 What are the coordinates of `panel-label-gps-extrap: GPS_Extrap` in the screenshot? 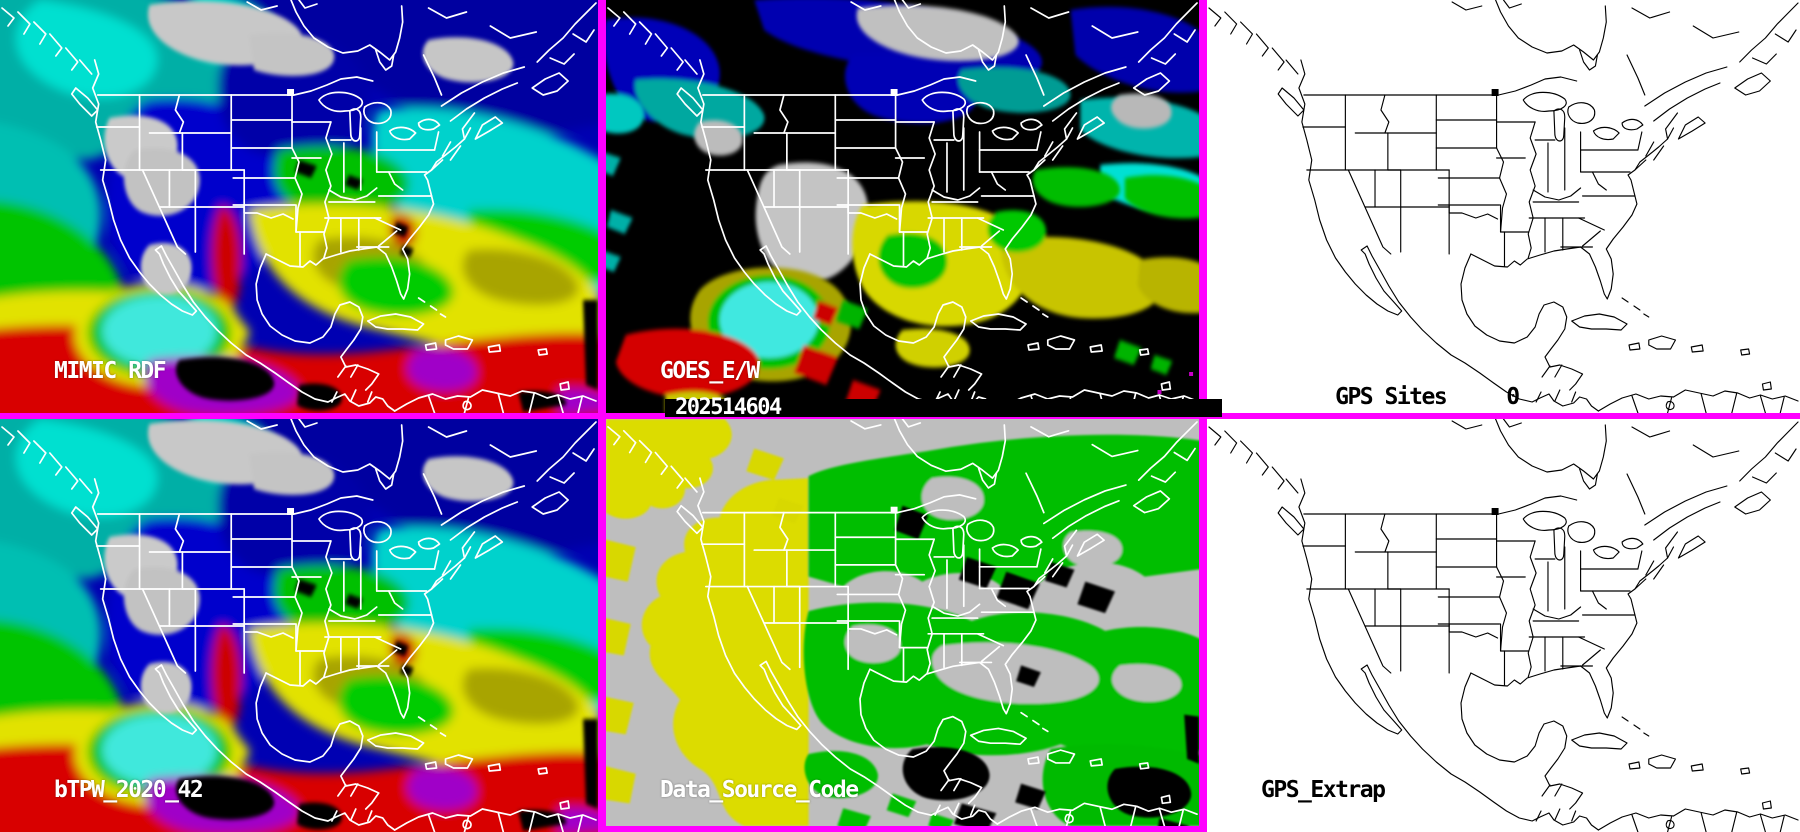 It's located at (1323, 790).